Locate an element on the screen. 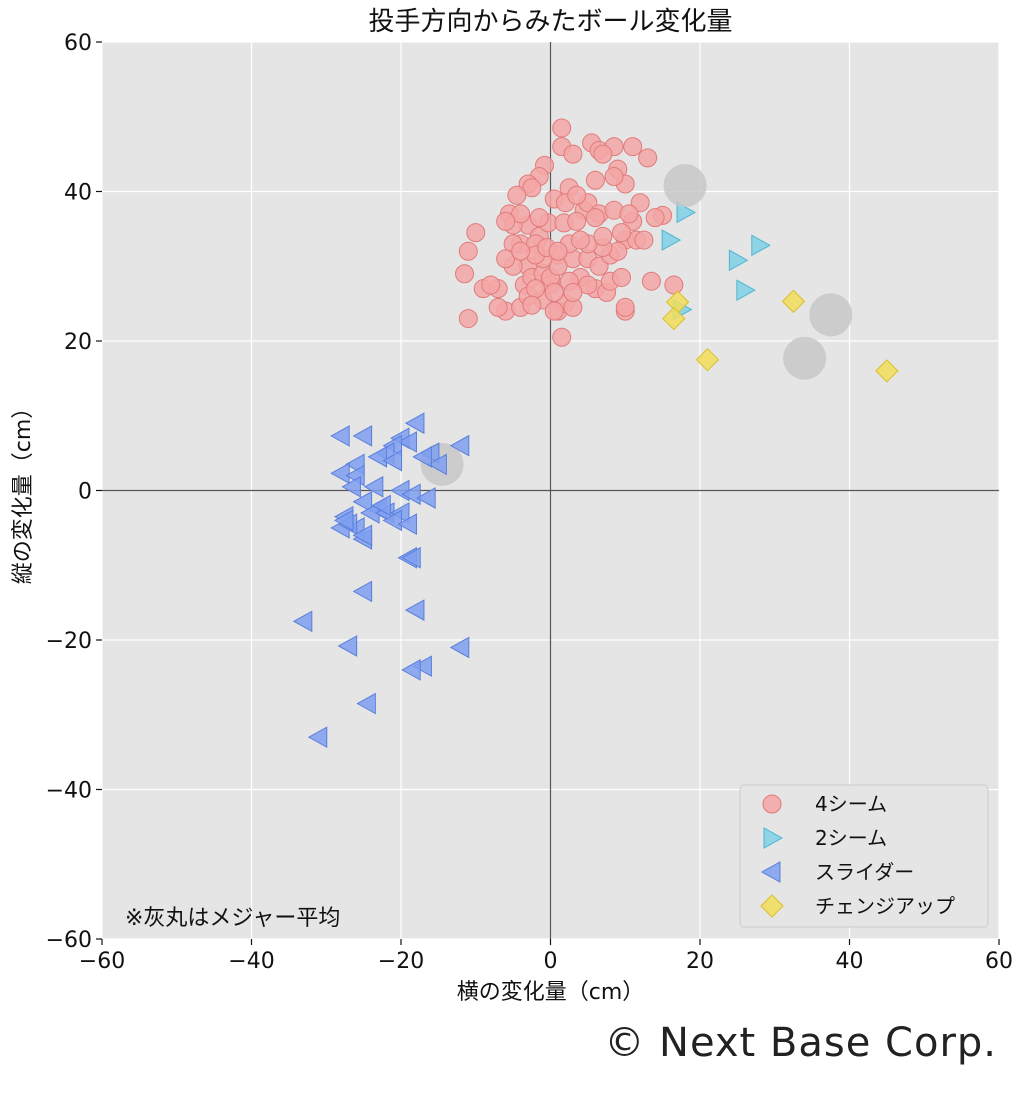  x-tick-label: −60 is located at coordinates (102, 961).